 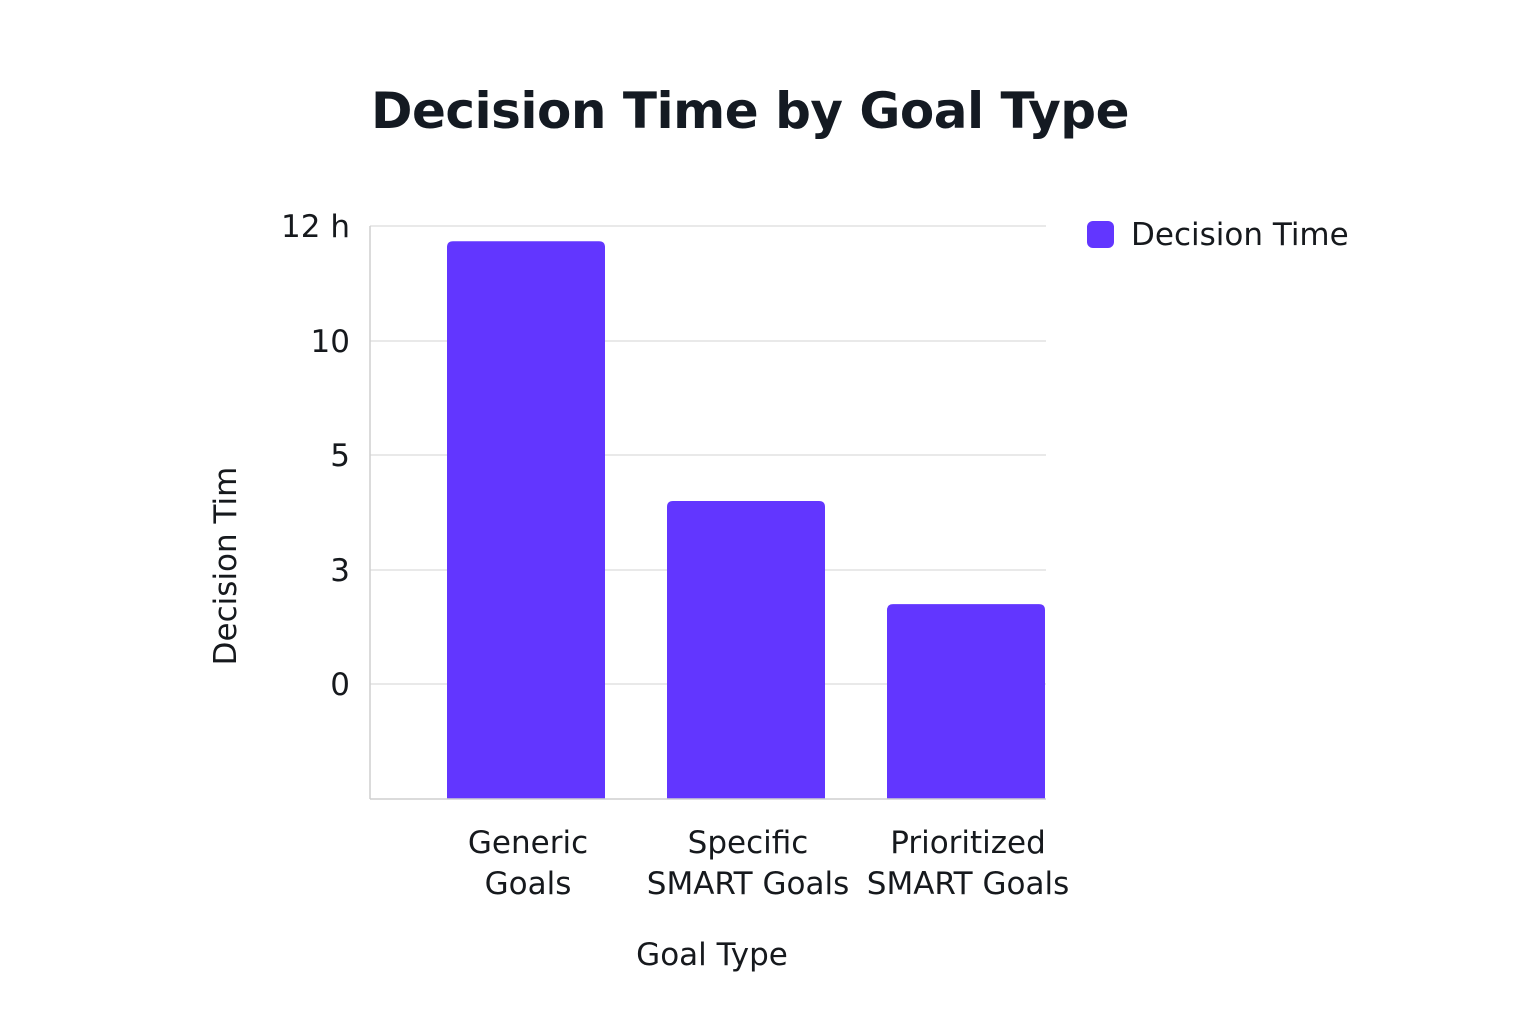 What do you see at coordinates (968, 863) in the screenshot?
I see `x-tick-label: Prioritized SMART Goals` at bounding box center [968, 863].